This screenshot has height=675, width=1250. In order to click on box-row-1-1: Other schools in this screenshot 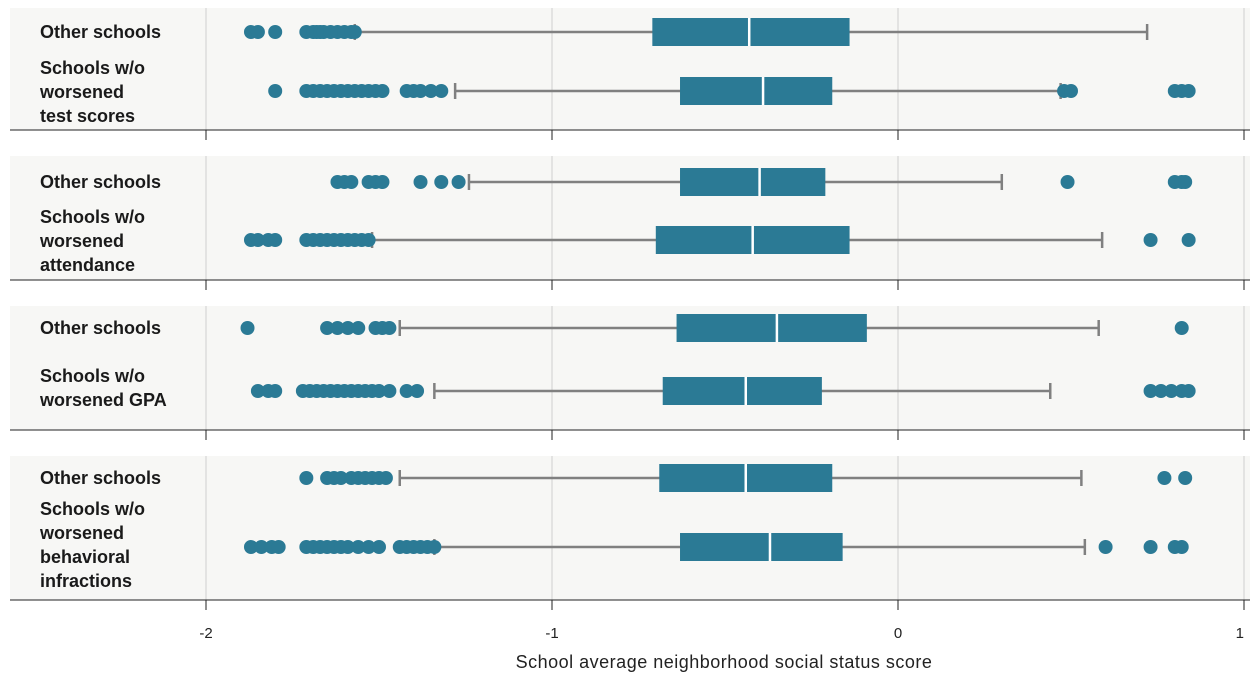, I will do `click(594, 32)`.